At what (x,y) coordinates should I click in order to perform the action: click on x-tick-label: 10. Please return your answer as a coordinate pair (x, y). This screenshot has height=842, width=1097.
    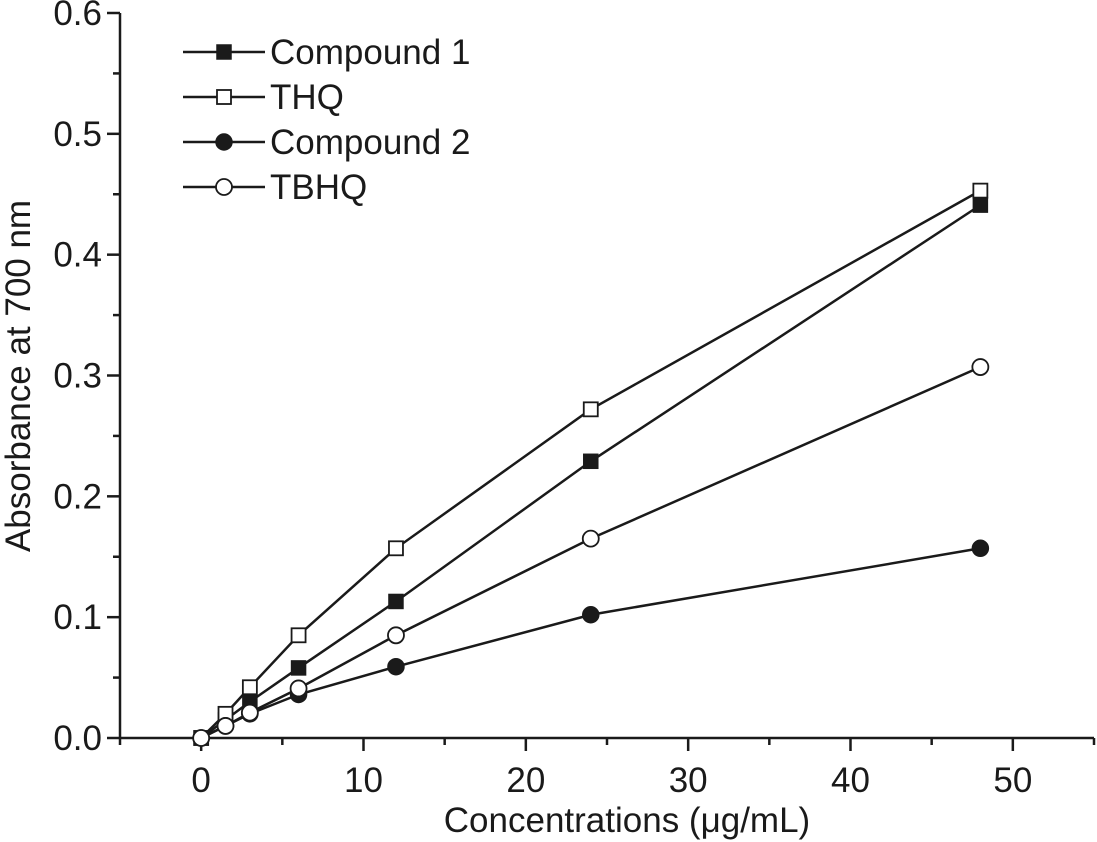
    Looking at the image, I should click on (363, 780).